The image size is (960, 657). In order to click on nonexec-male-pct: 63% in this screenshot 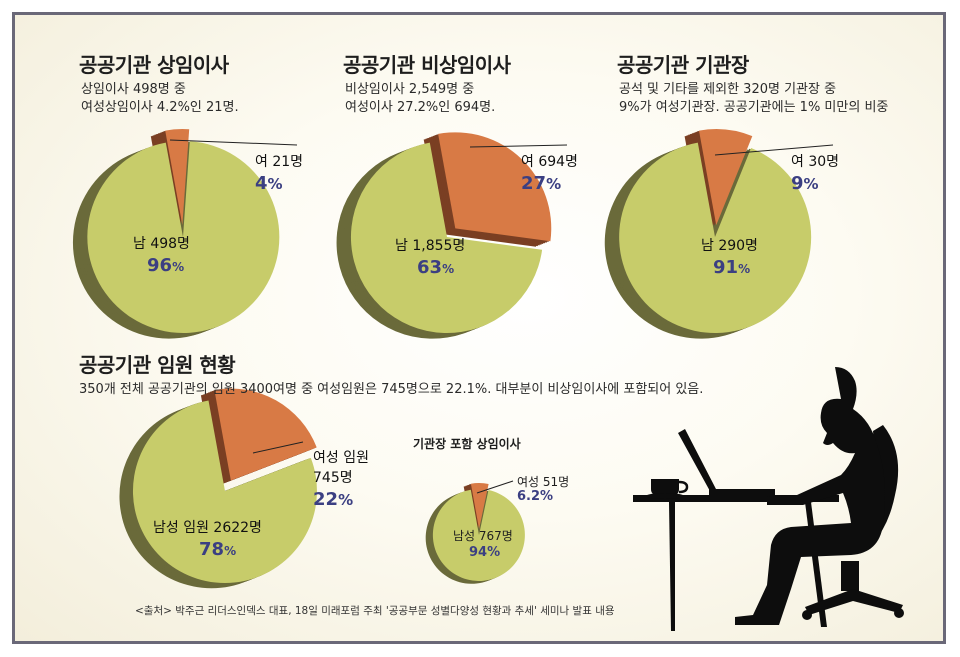, I will do `click(436, 267)`.